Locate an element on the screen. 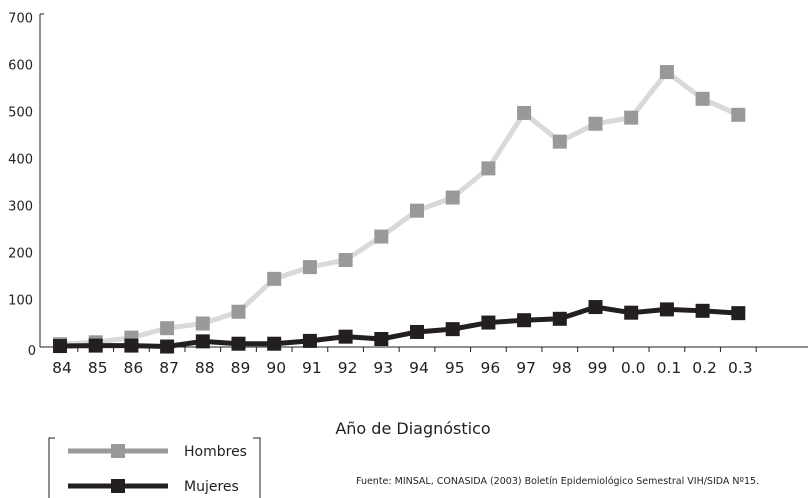 Image resolution: width=808 pixels, height=498 pixels. y-axis-ticks: 0 100 200 300 400 500 600 700 is located at coordinates (22, 186).